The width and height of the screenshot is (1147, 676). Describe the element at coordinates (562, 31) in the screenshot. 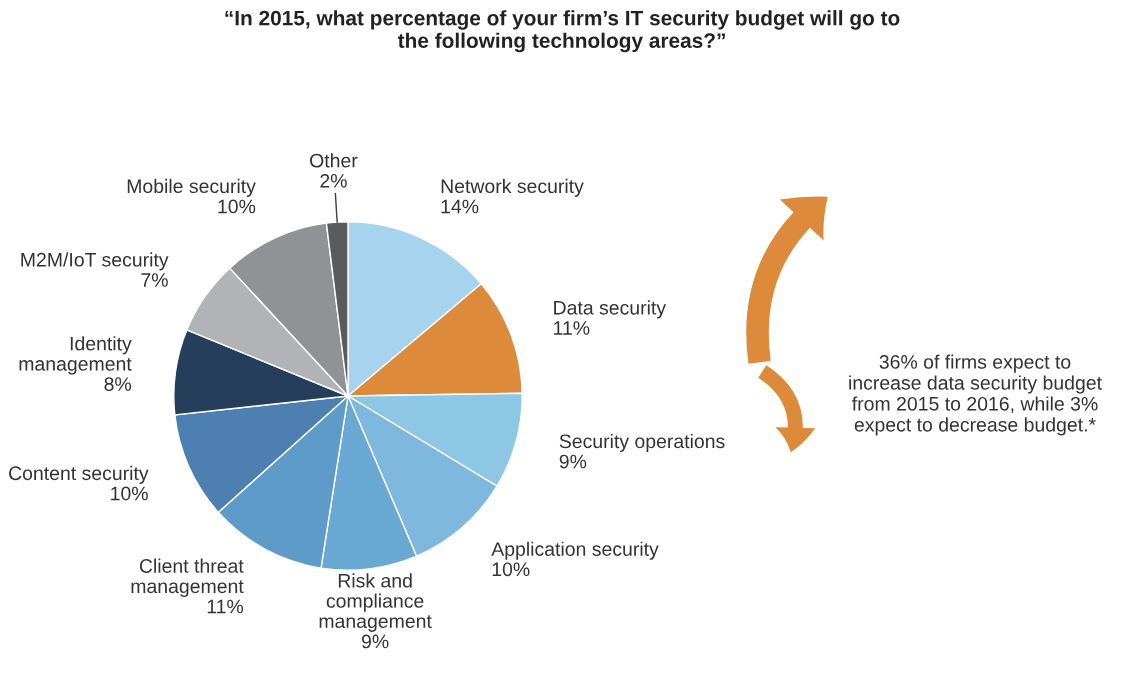

I see `chart-title: “In 2015, what percentage of your firm’s IT security budget will go to the following technology areas?”` at that location.